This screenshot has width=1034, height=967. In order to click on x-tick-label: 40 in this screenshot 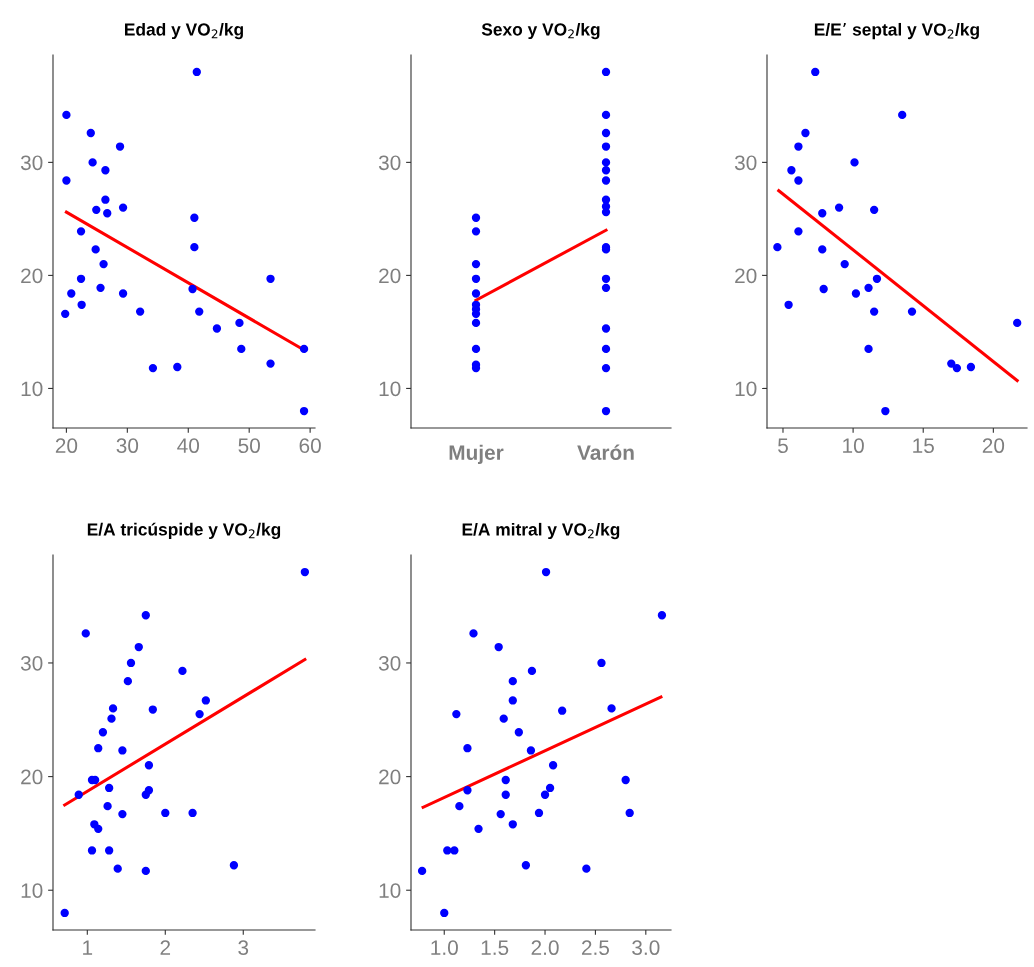, I will do `click(188, 446)`.